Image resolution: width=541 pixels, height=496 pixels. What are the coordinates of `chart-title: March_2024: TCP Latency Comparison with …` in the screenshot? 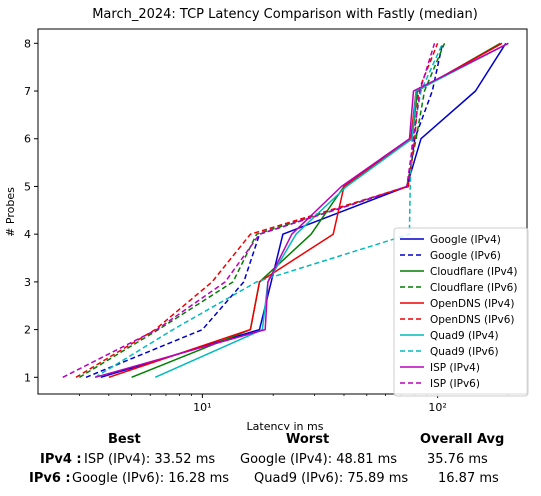 It's located at (285, 14).